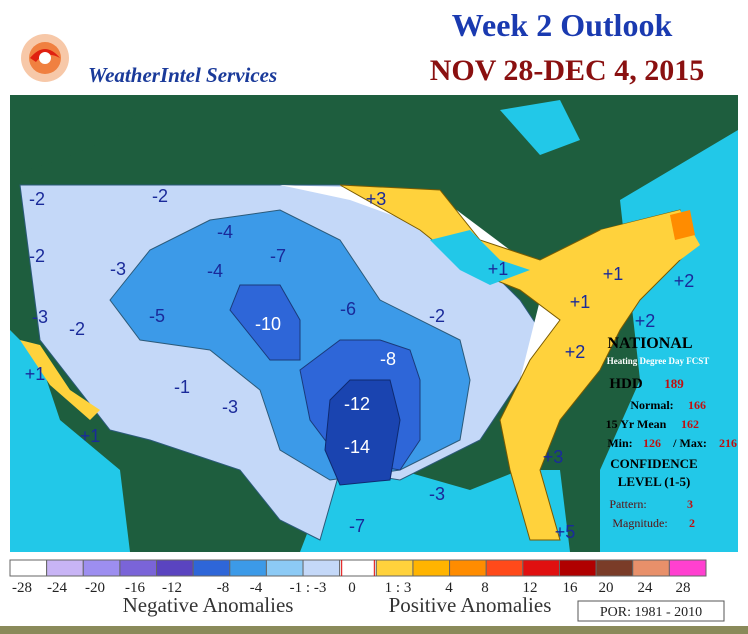 Image resolution: width=748 pixels, height=634 pixels. I want to click on legend-label: -1 : -3, so click(308, 588).